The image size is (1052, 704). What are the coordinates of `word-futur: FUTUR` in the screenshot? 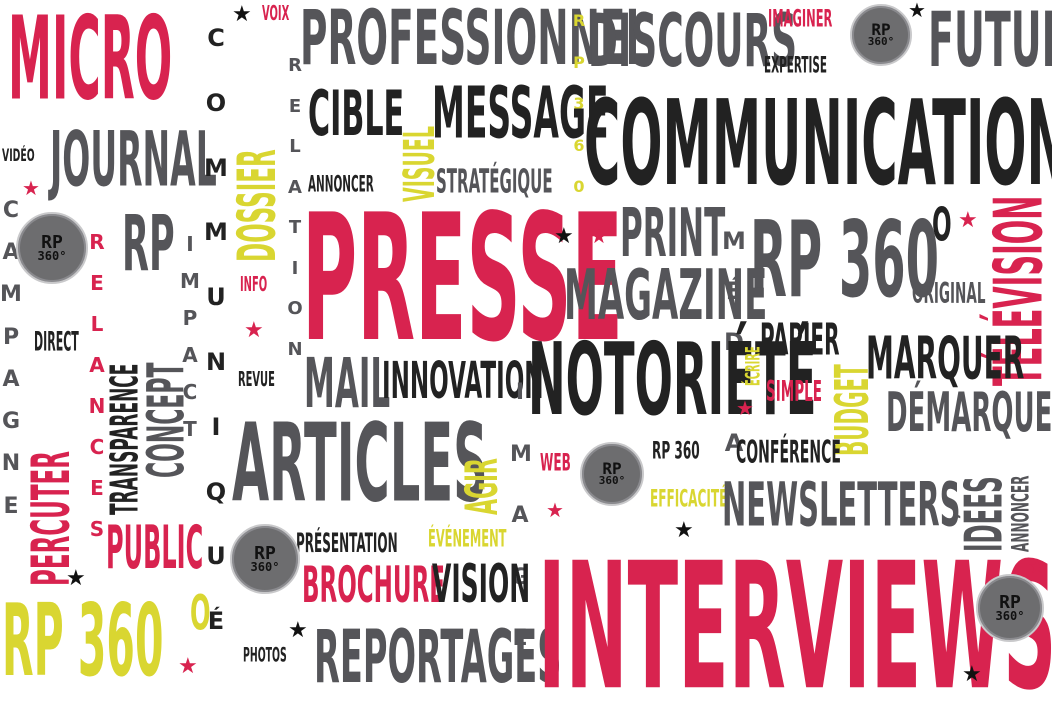 It's located at (990, 42).